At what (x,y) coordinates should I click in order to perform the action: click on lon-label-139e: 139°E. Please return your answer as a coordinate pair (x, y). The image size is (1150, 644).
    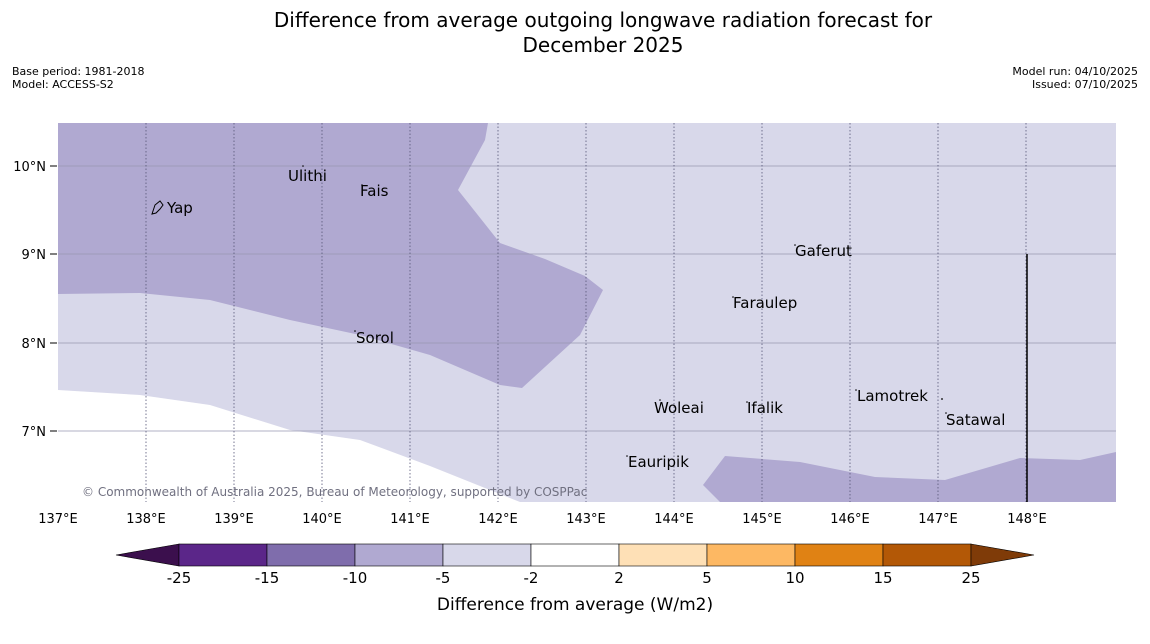
    Looking at the image, I should click on (234, 519).